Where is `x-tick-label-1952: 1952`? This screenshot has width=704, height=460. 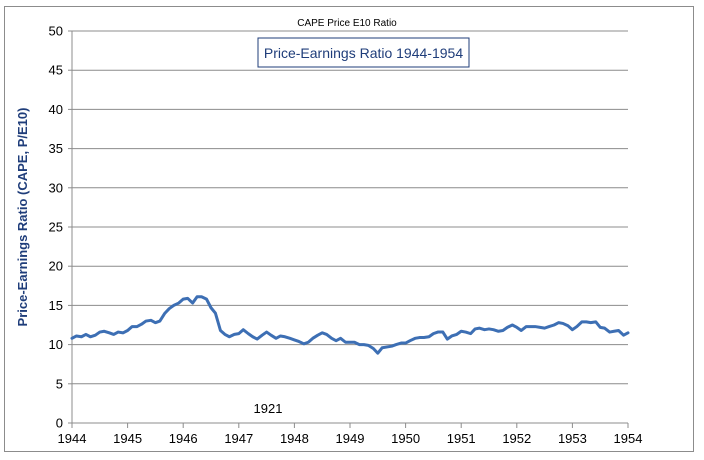
x-tick-label-1952: 1952 is located at coordinates (516, 438).